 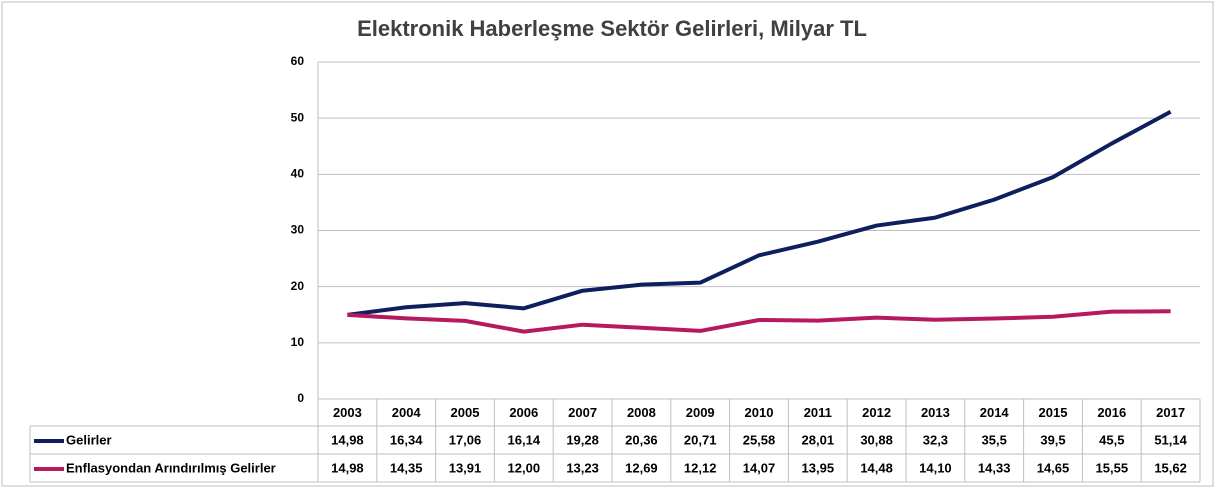 I want to click on x-tick-label: 2017, so click(x=1170, y=412).